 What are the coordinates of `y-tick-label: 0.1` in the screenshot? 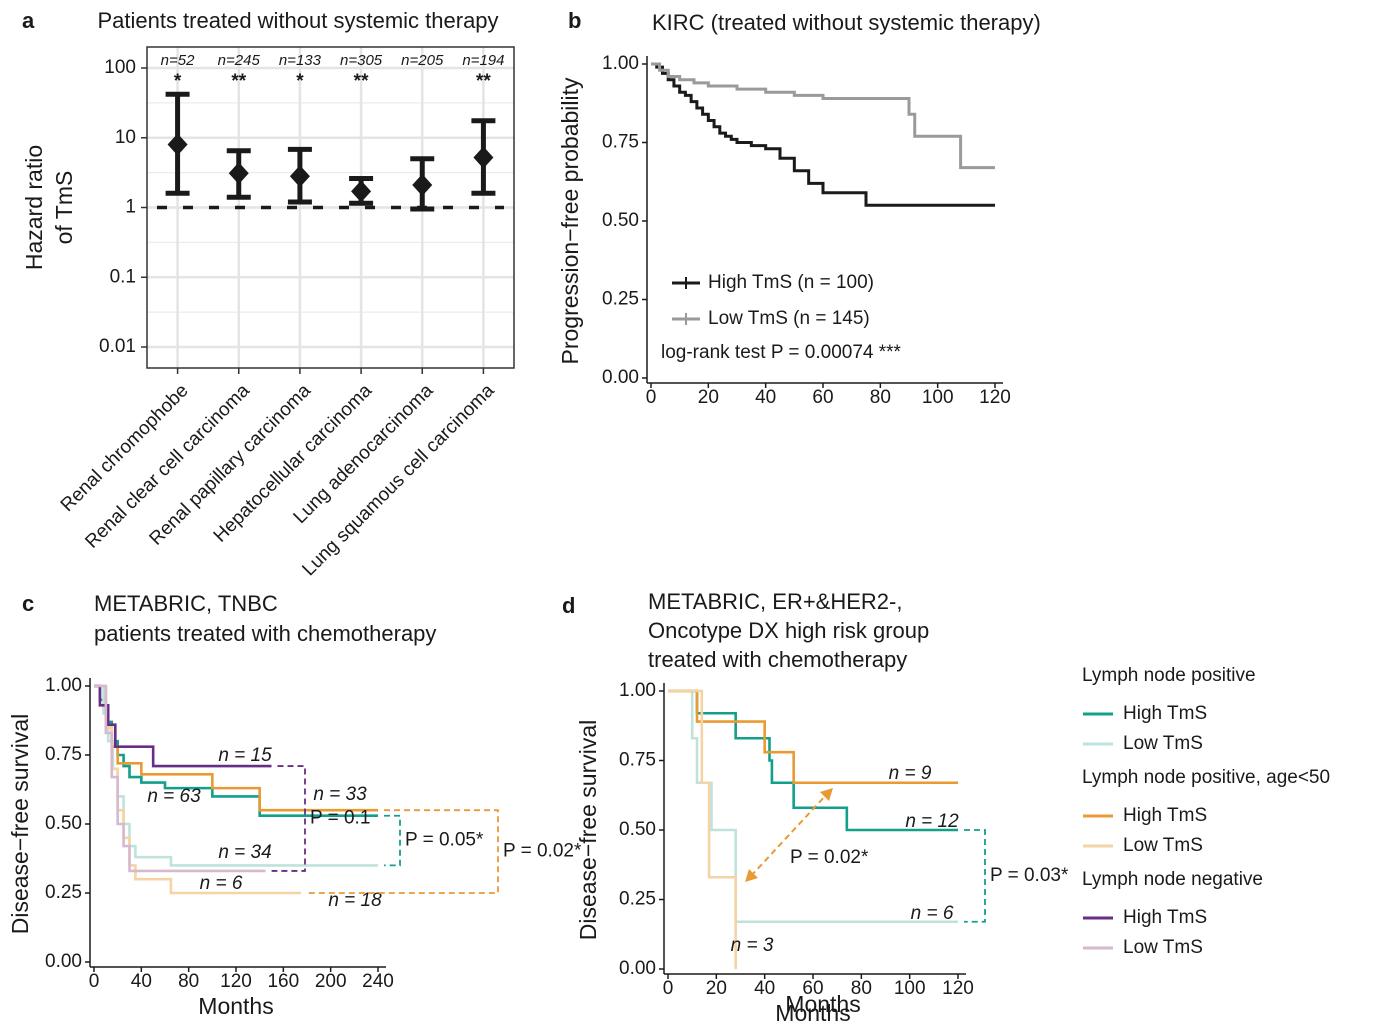 It's located at (123, 276).